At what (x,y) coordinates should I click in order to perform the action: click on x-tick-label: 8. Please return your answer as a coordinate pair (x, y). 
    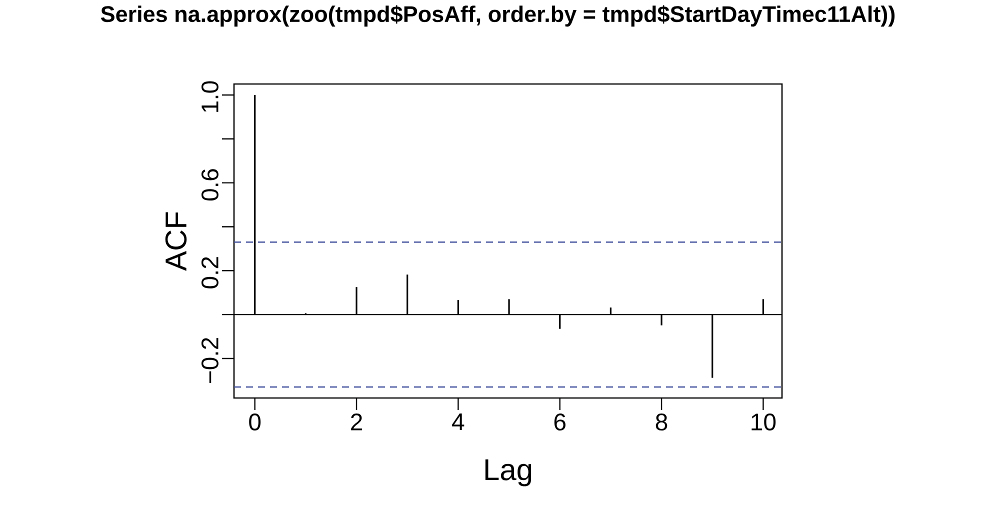
    Looking at the image, I should click on (662, 422).